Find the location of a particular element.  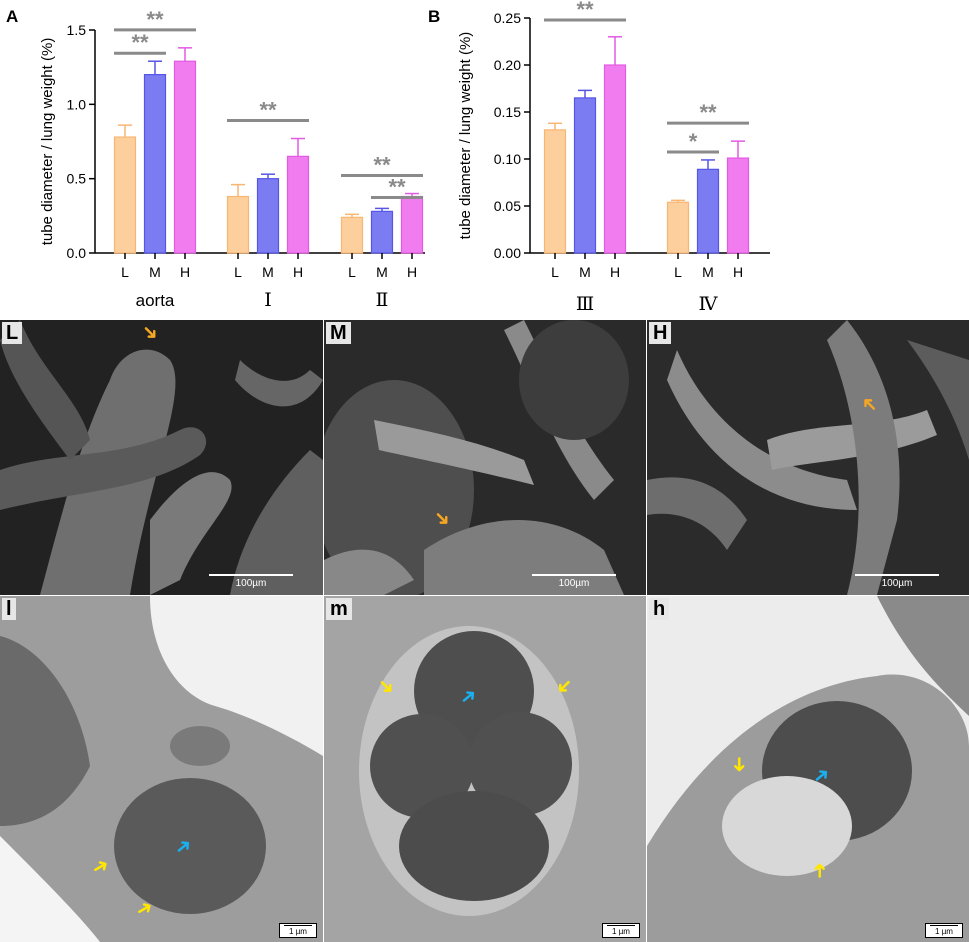

y-tick-label: 0.0 is located at coordinates (77, 253).